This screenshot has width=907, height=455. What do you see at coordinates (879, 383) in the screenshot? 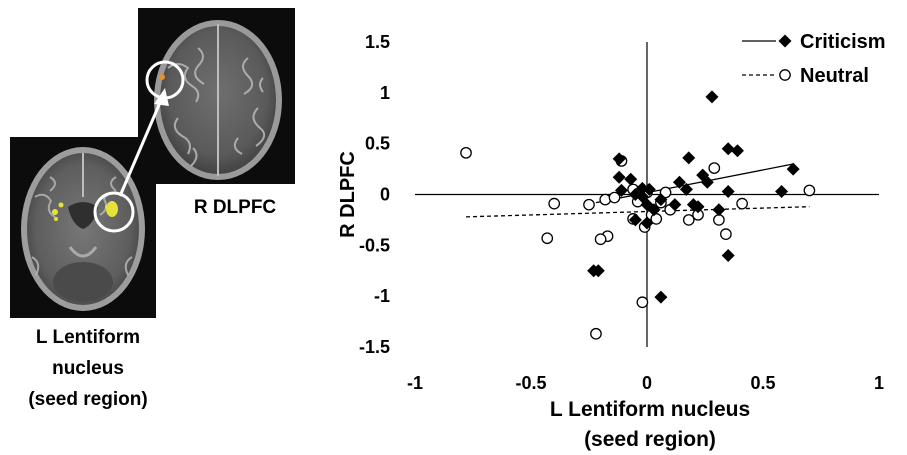
I see `x-tick-label: 1` at bounding box center [879, 383].